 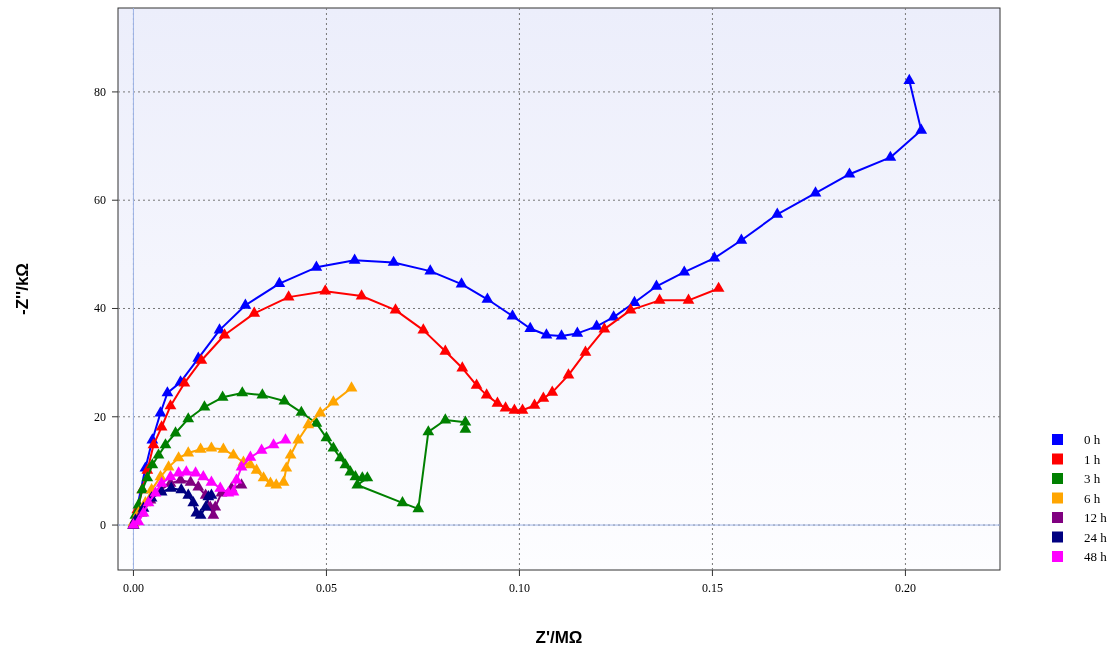 I want to click on legend-label: 3 h, so click(x=1092, y=478).